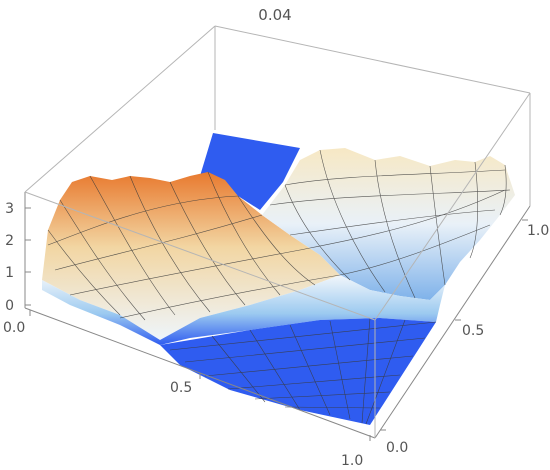 The width and height of the screenshot is (550, 470). I want to click on flat-region-back, so click(250, 171).